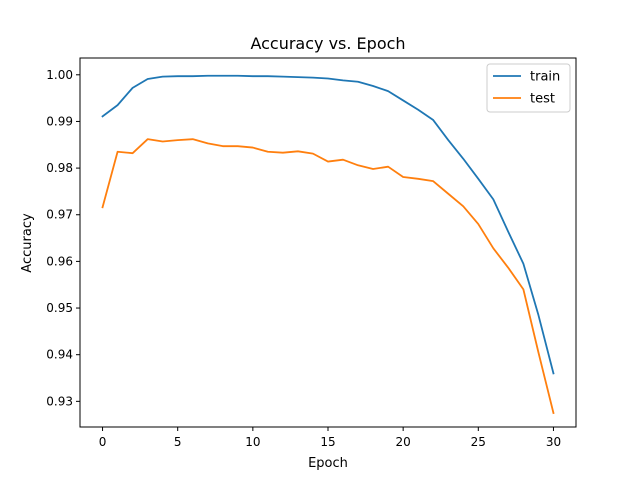 Image resolution: width=640 pixels, height=480 pixels. Describe the element at coordinates (327, 442) in the screenshot. I see `x-tick-label: 15` at that location.